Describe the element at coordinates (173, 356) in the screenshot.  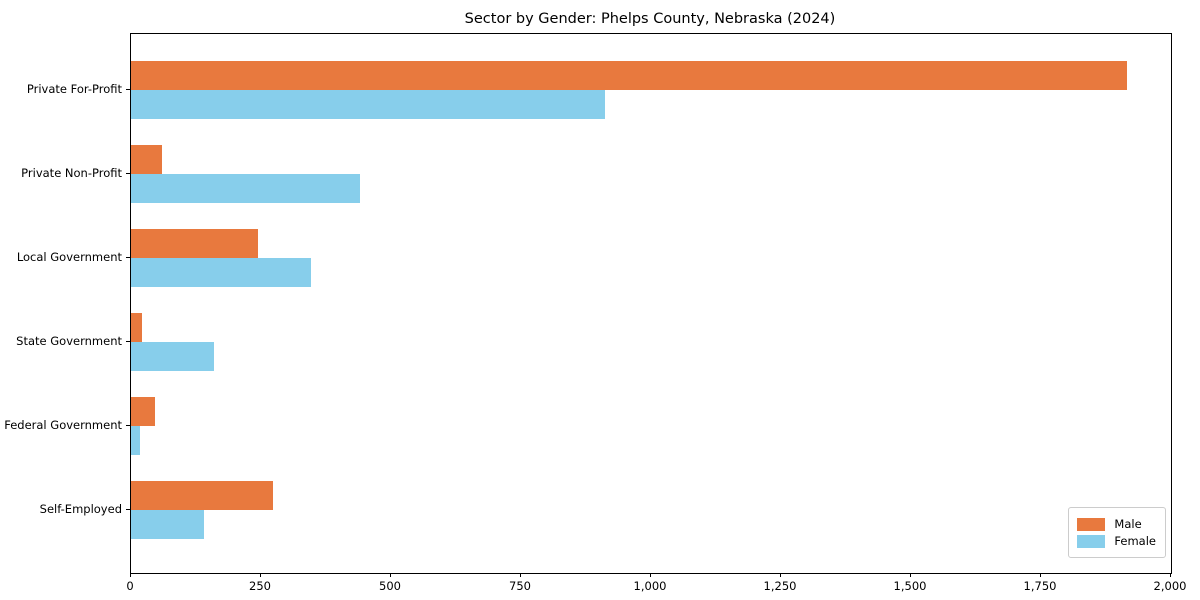
I see `bar-female-state-government` at that location.